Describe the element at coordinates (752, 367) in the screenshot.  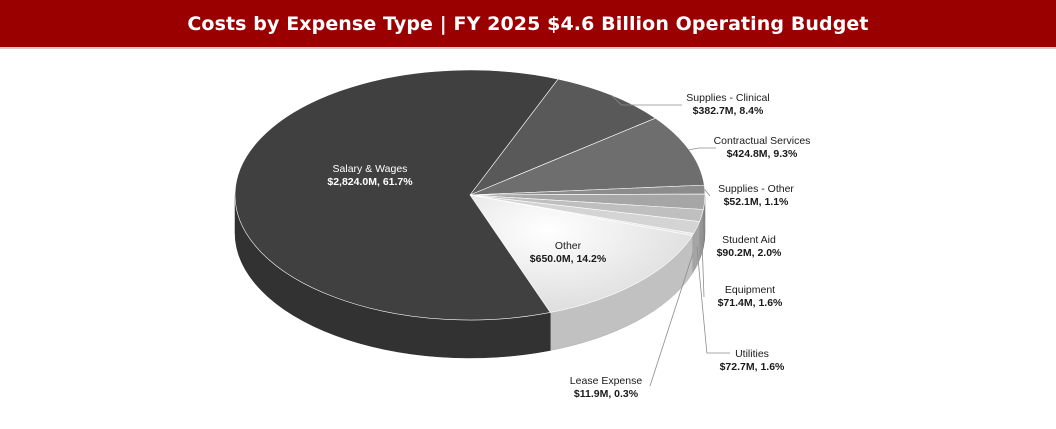
I see `slice-value-label-utilities: $72.7M, 1.6%` at that location.